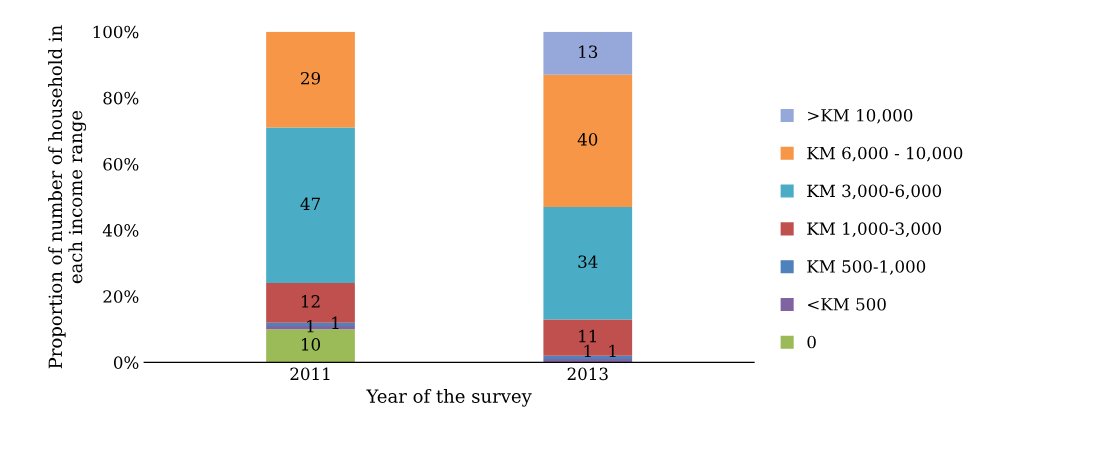 This screenshot has width=1109, height=453. I want to click on data-label: 47, so click(310, 203).